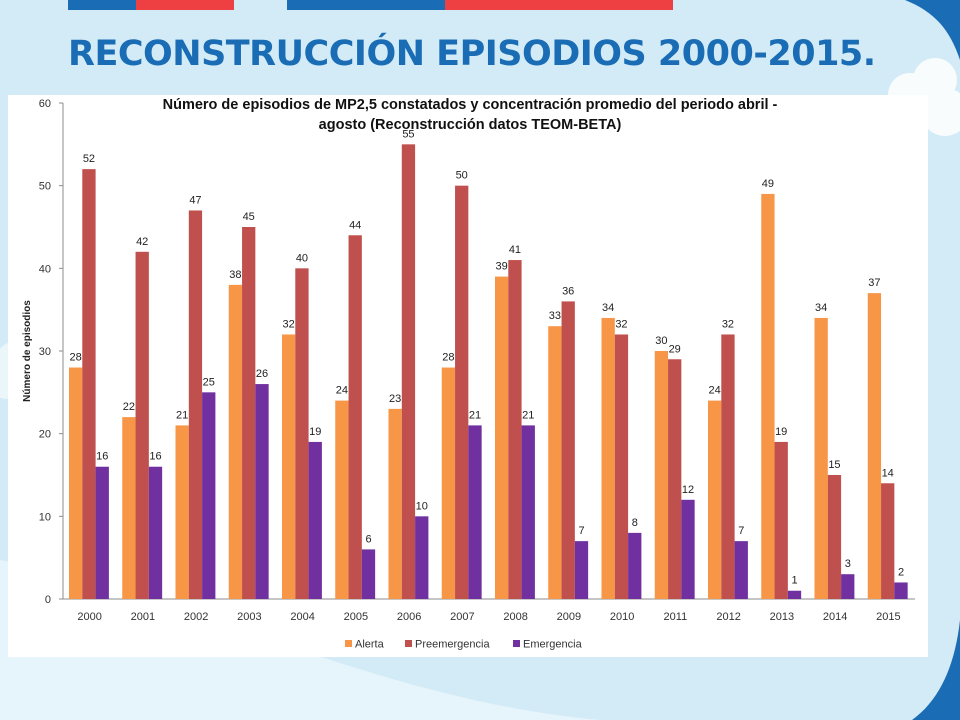 This screenshot has width=960, height=720. I want to click on x-tick-label: 2000, so click(89, 617).